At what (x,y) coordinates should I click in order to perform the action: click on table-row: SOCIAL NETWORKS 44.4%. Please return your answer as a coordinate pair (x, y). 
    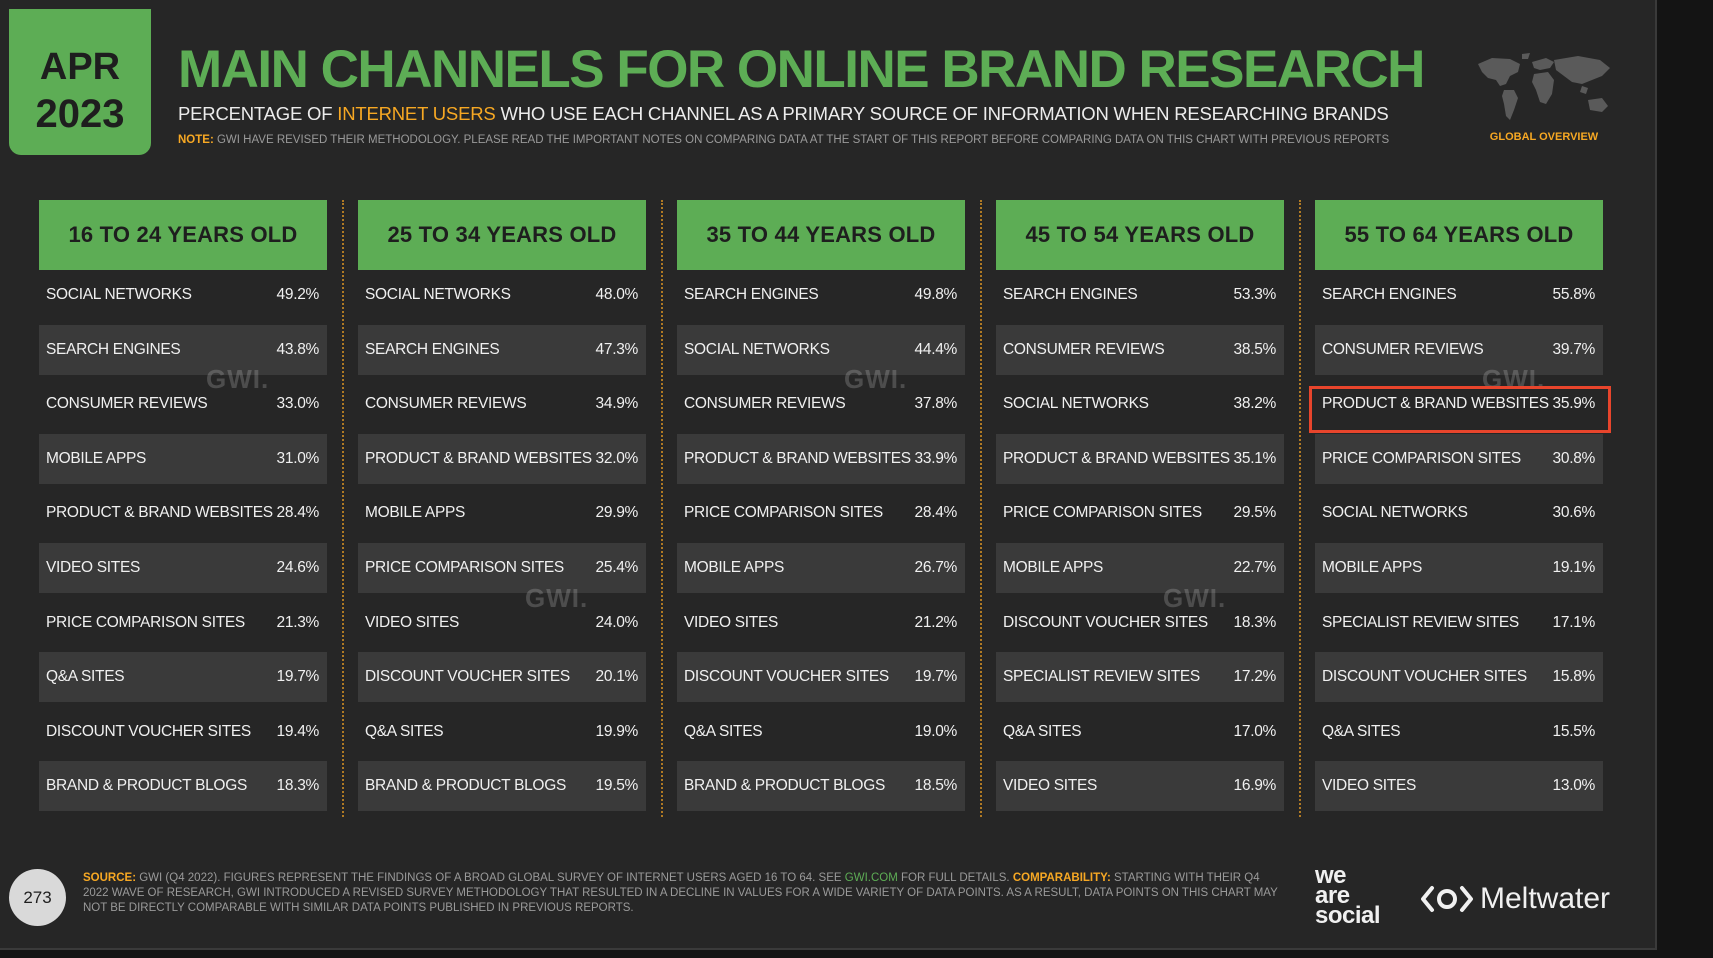
    Looking at the image, I should click on (821, 349).